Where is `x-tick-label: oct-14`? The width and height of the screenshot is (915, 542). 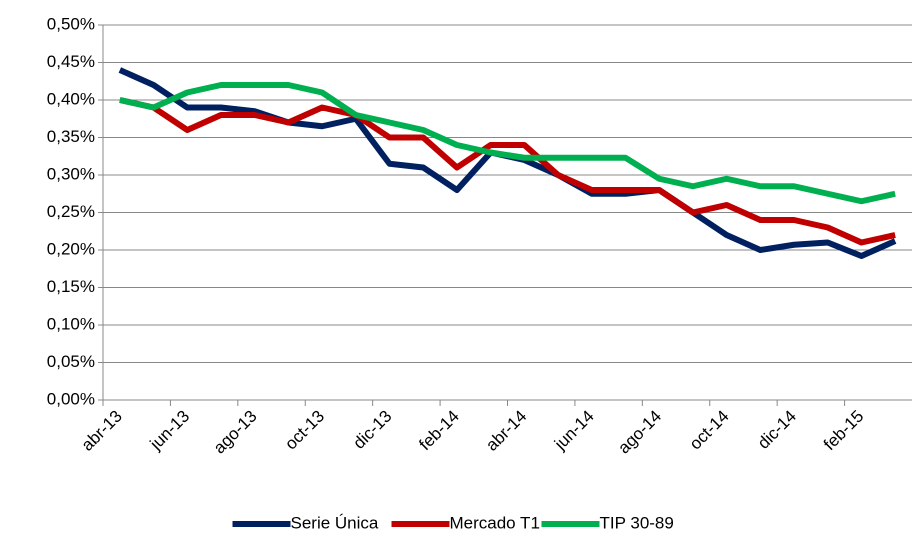 x-tick-label: oct-14 is located at coordinates (709, 430).